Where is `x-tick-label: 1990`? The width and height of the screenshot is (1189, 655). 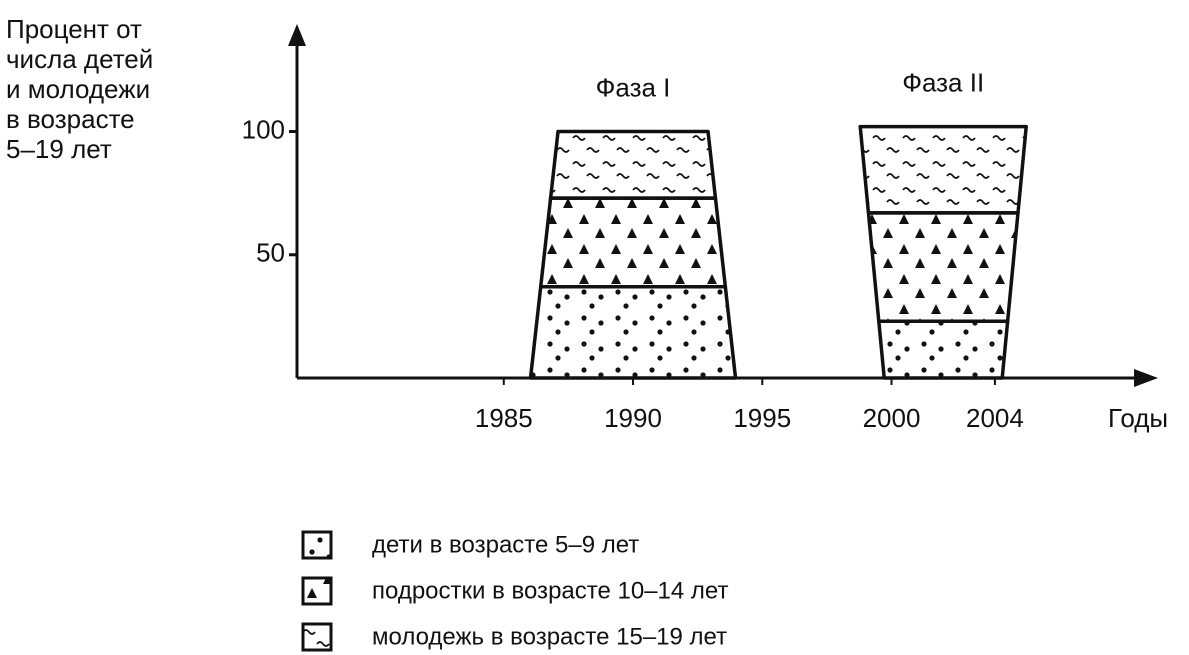
x-tick-label: 1990 is located at coordinates (633, 418).